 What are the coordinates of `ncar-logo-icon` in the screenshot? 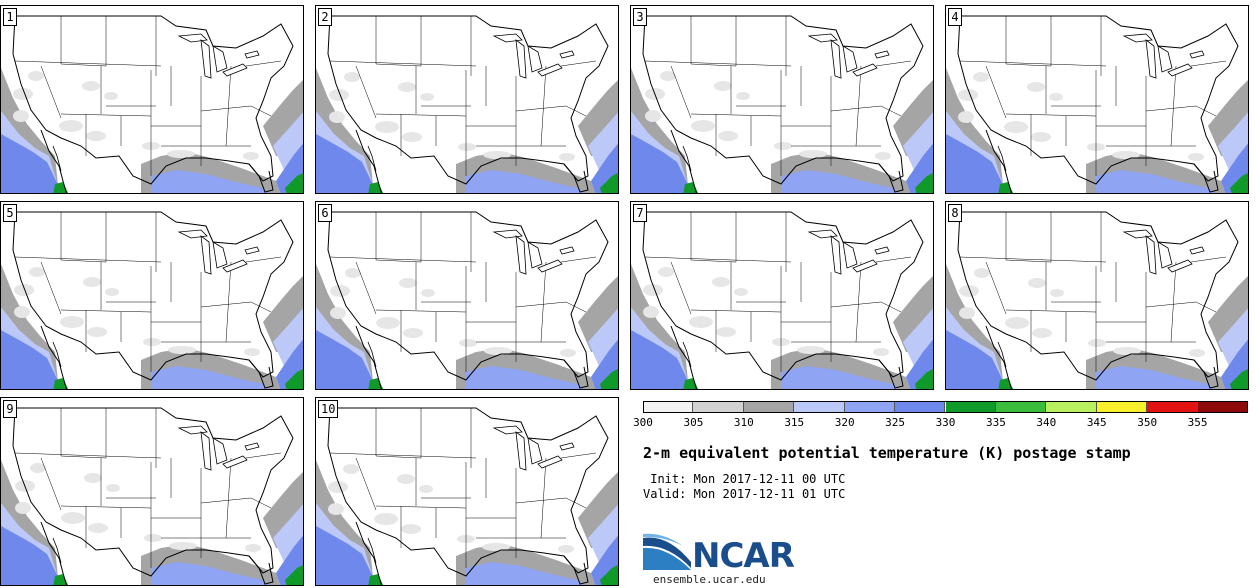 It's located at (667, 551).